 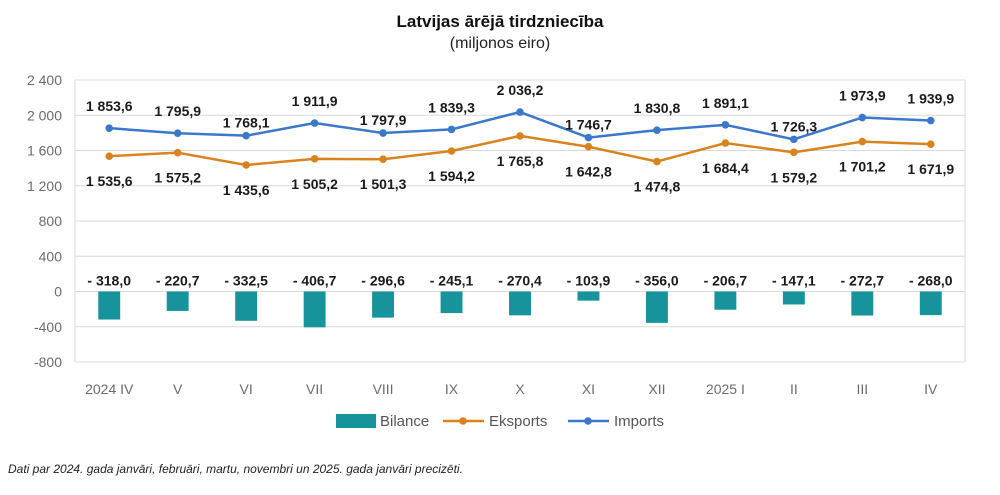 I want to click on data-label-eksports: 1 671,9, so click(x=930, y=169).